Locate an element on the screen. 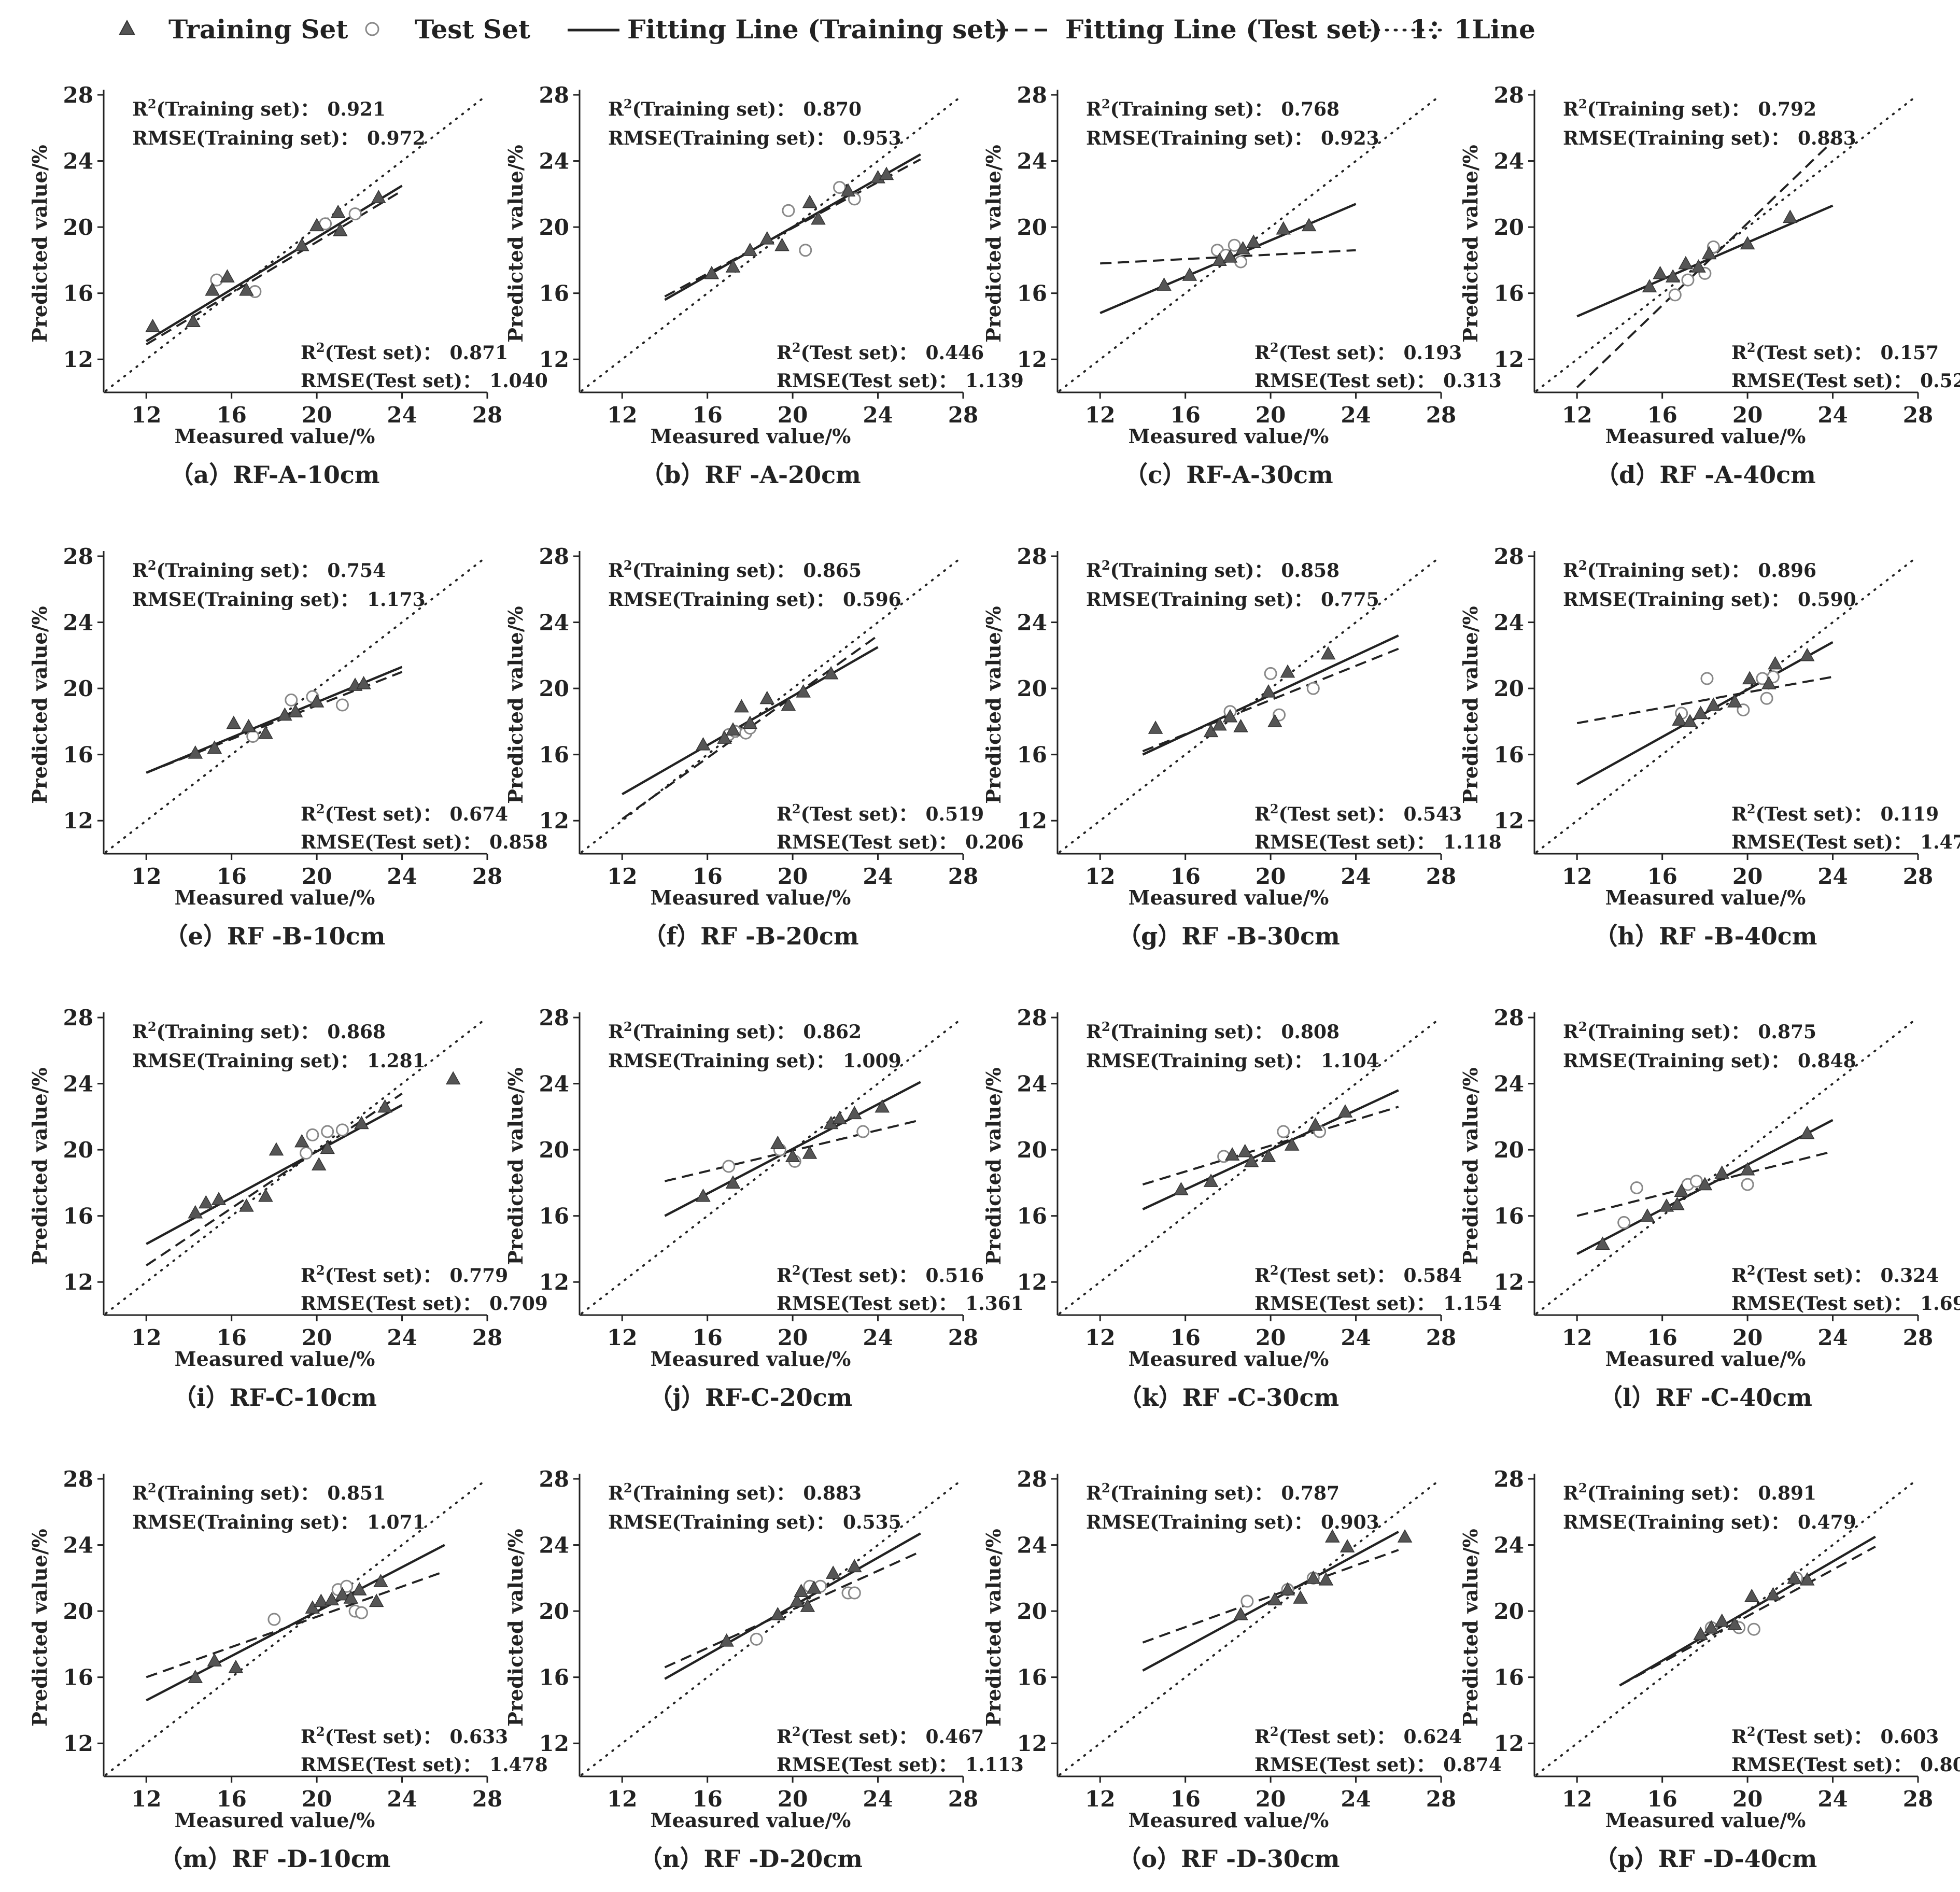 The width and height of the screenshot is (1960, 1892). y-tick-label: 24 is located at coordinates (78, 1545).